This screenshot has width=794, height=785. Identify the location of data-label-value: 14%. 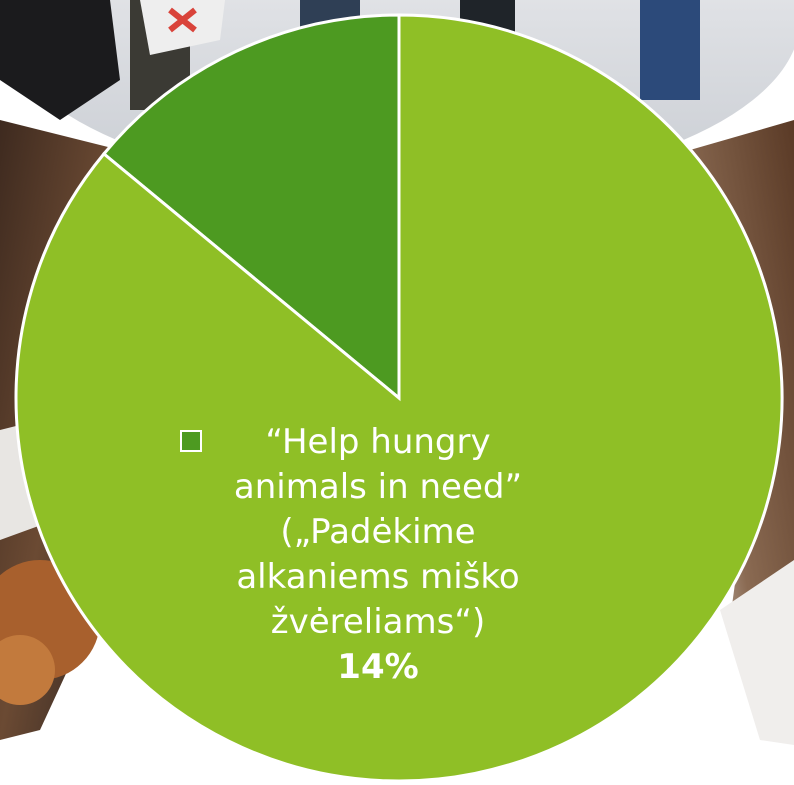
(378, 667).